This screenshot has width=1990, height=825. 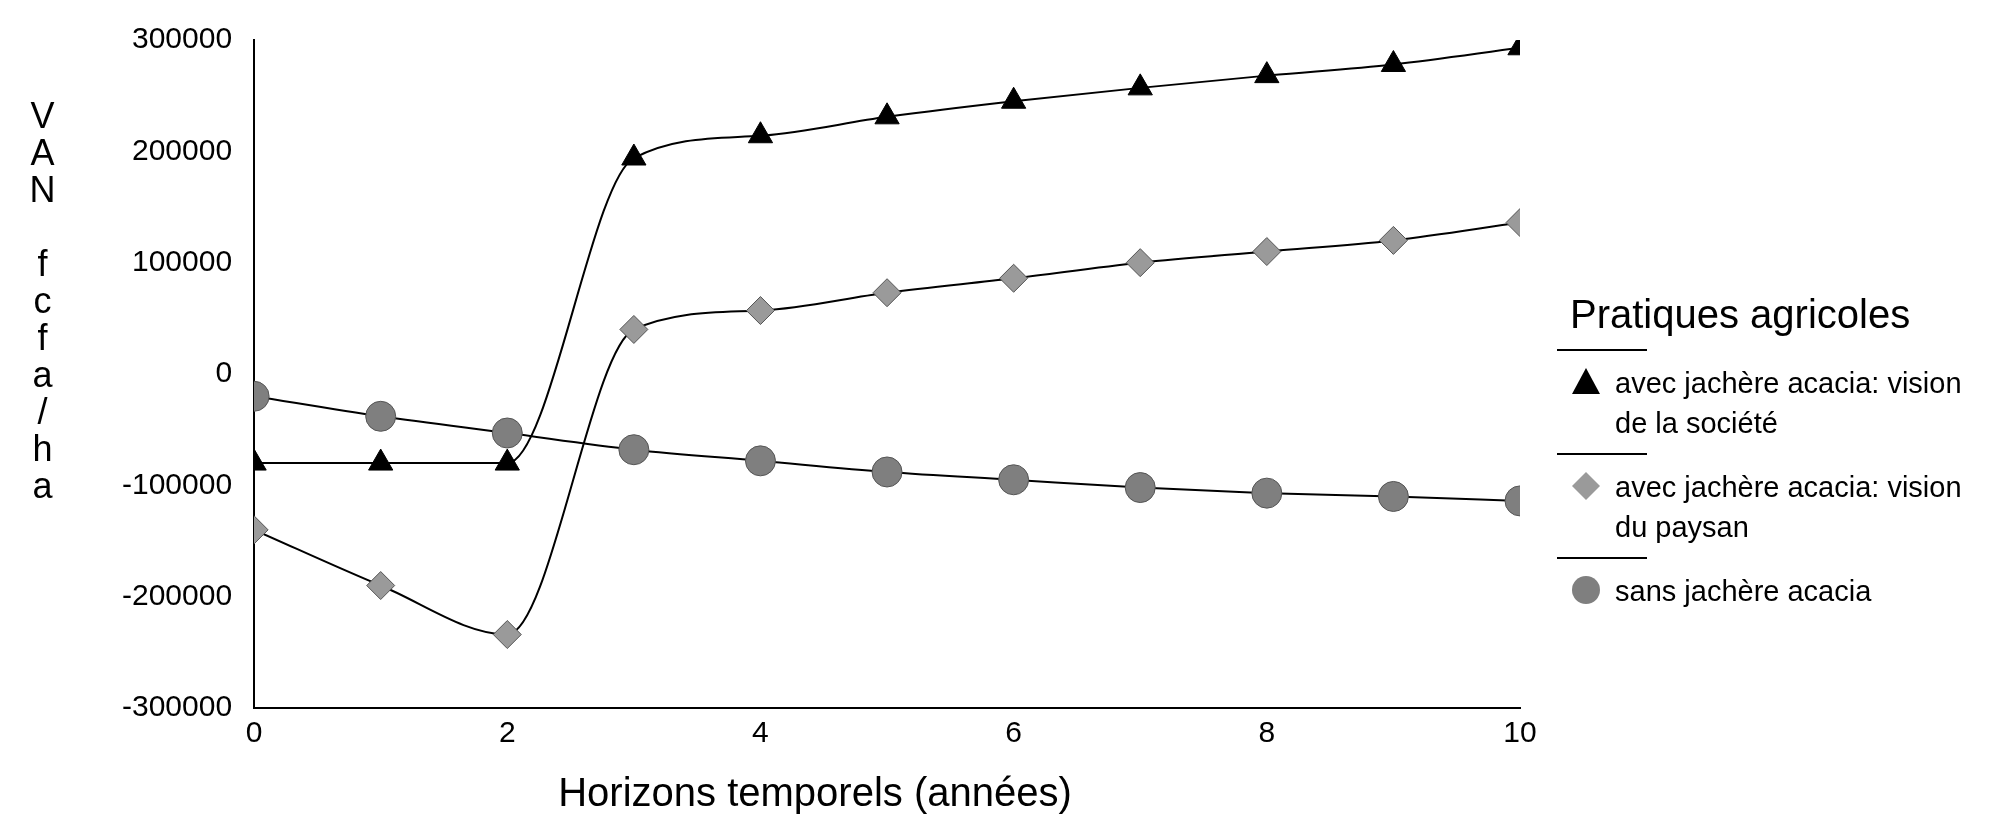 What do you see at coordinates (815, 792) in the screenshot?
I see `x-axis-title: Horizons temporels (années)` at bounding box center [815, 792].